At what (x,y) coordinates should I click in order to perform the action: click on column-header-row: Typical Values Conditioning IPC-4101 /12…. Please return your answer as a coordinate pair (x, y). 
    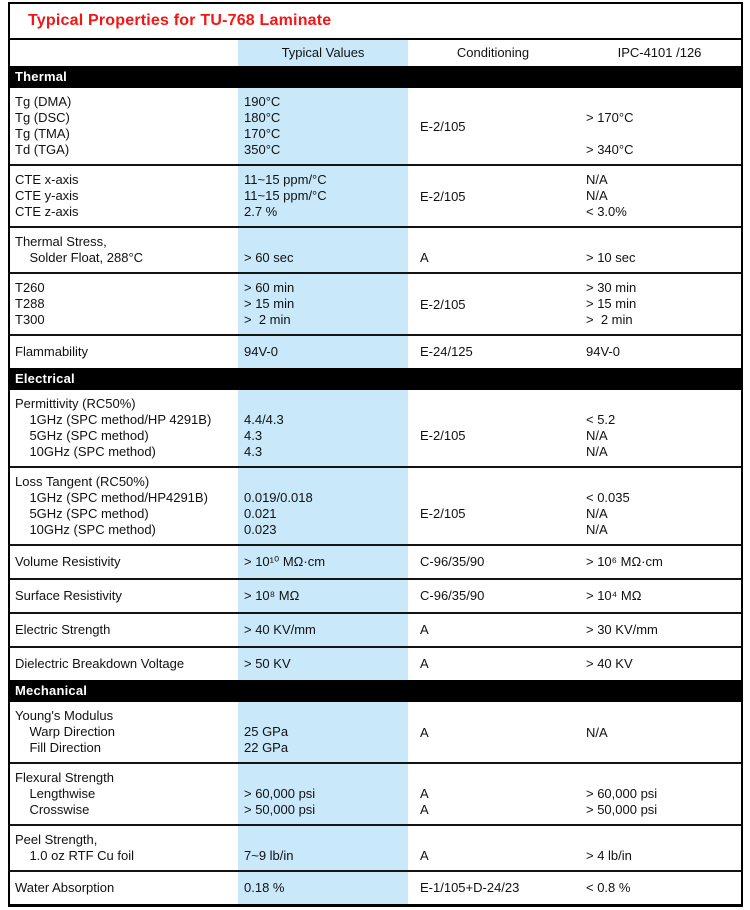
    Looking at the image, I should click on (375, 53).